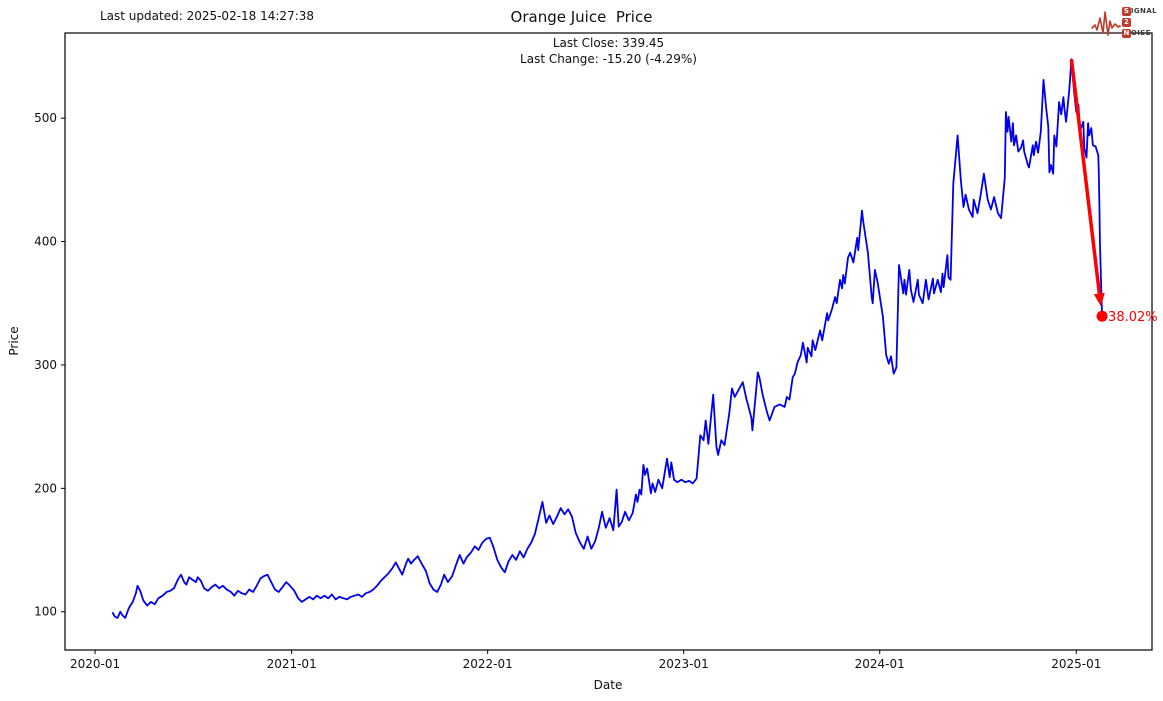  What do you see at coordinates (45, 612) in the screenshot?
I see `y-tick-label: 100` at bounding box center [45, 612].